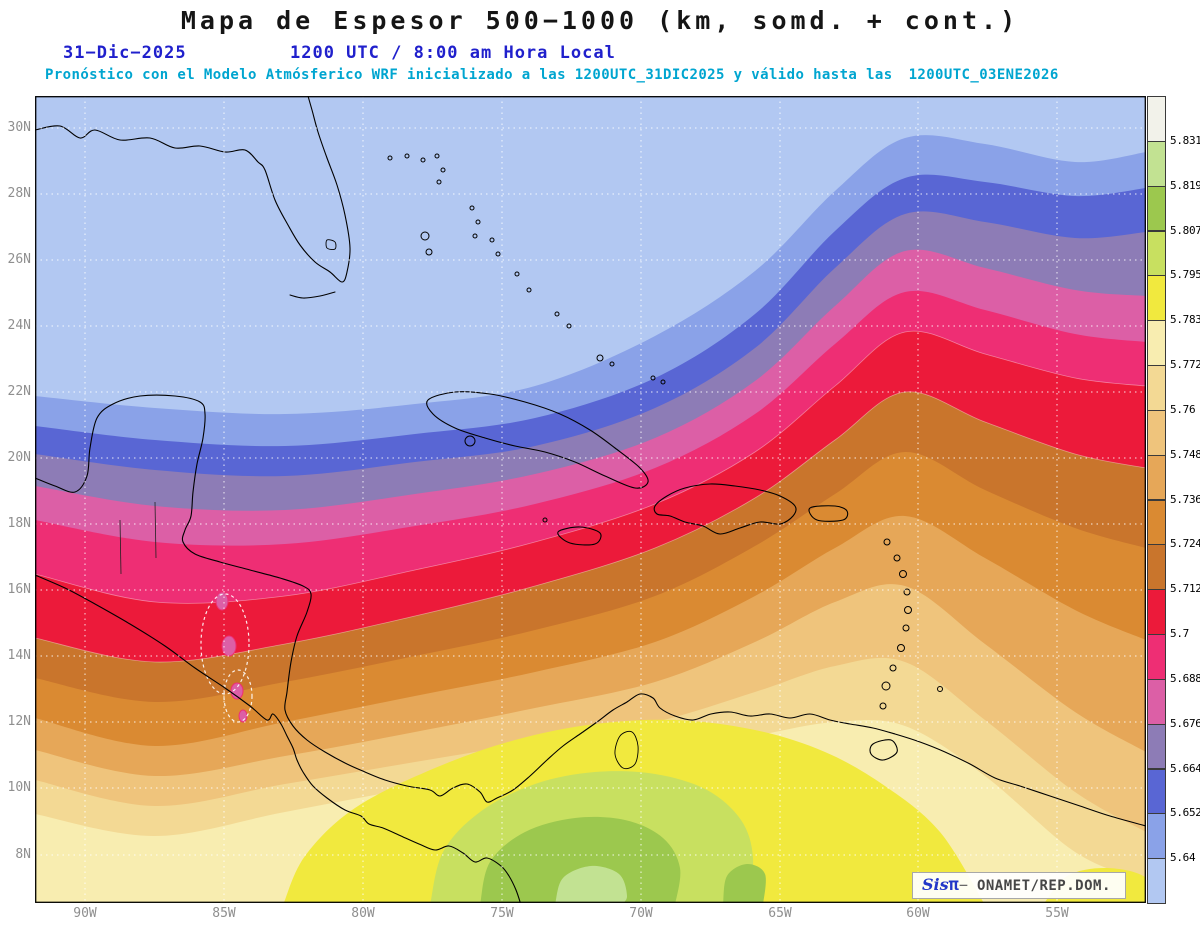 This screenshot has width=1200, height=927. What do you see at coordinates (19, 325) in the screenshot?
I see `lat-tick-label: 24N` at bounding box center [19, 325].